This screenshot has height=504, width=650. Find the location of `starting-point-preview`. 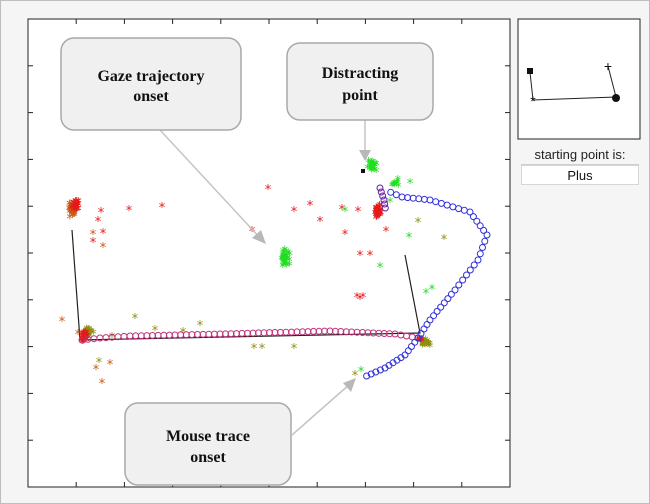

starting-point-preview is located at coordinates (579, 79).